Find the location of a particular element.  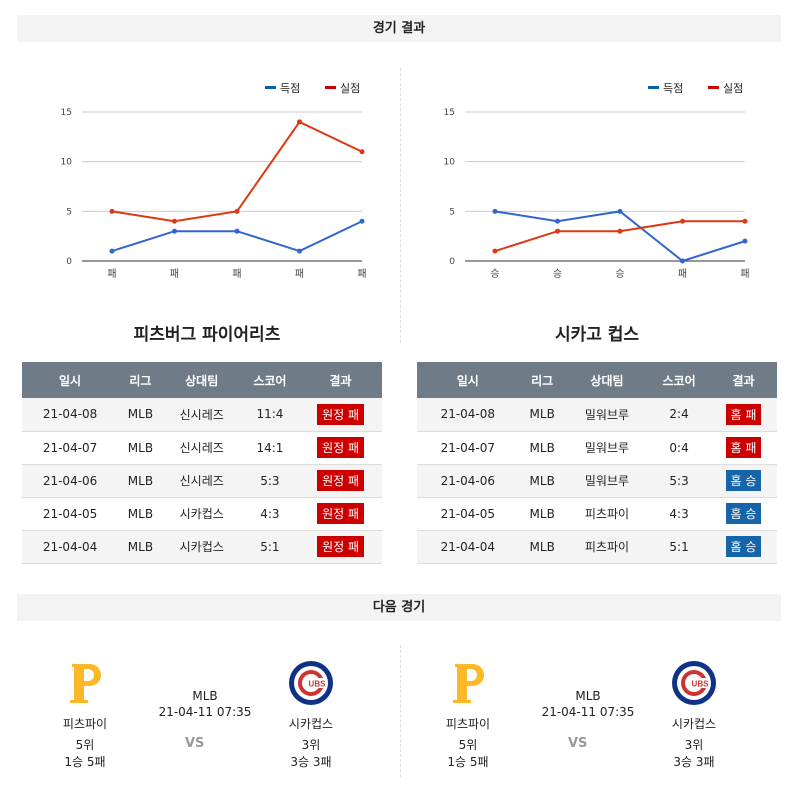

game-datetime: 21-04-11 07:35 is located at coordinates (588, 712).